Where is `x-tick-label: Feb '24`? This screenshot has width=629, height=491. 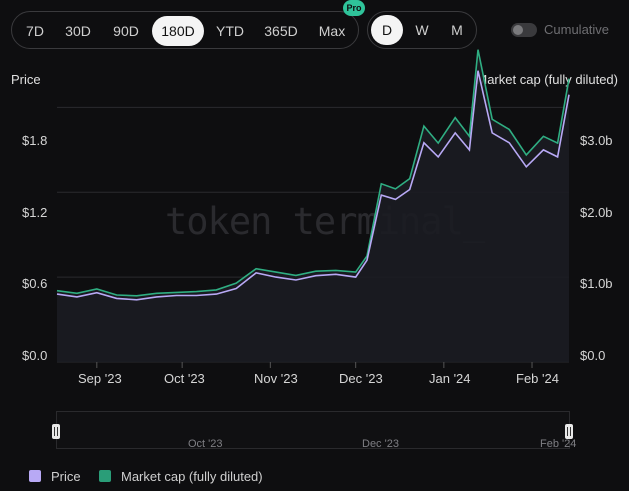
x-tick-label: Feb '24 is located at coordinates (537, 378).